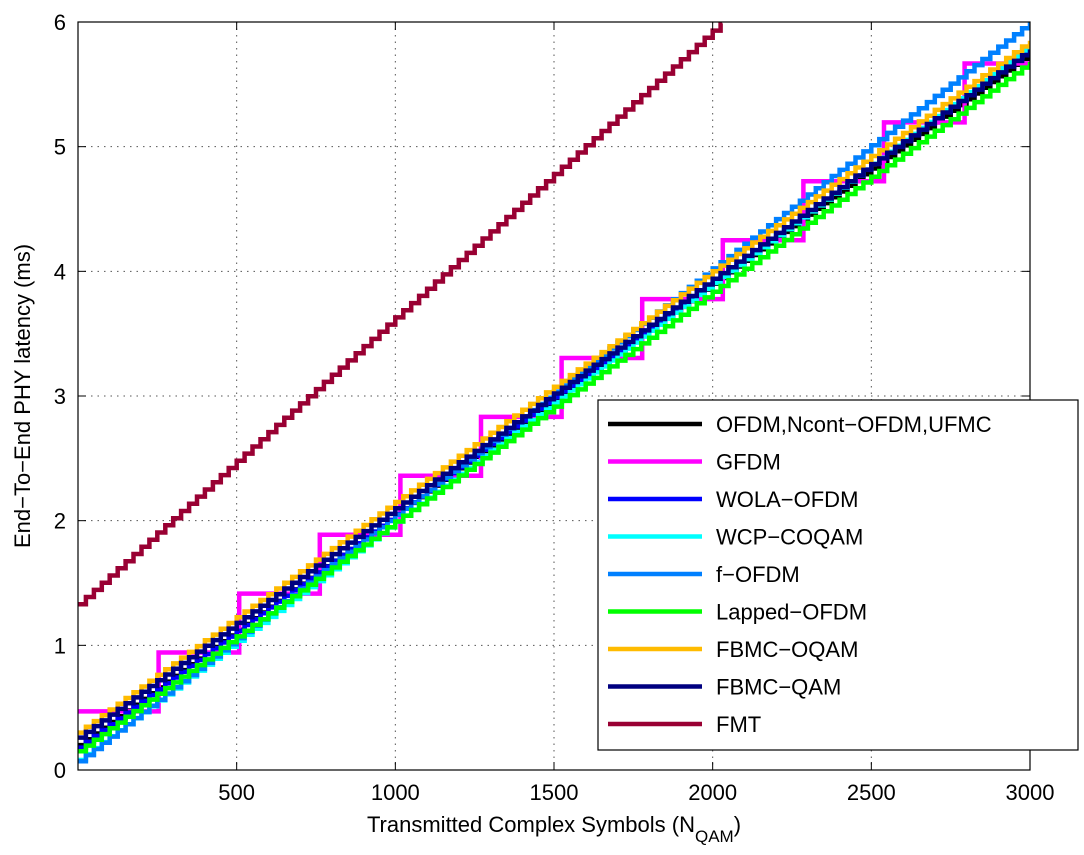  I want to click on legend-entry-0: OFDM,Ncont−OFDM,UFMC, so click(854, 424).